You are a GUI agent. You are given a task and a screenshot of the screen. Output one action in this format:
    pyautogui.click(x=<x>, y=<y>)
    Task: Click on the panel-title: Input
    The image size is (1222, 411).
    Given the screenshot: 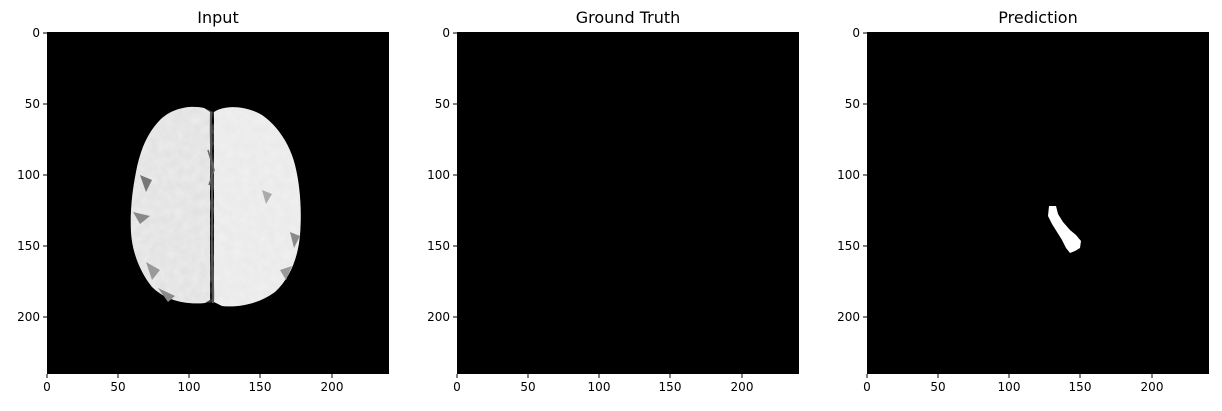 What is the action you would take?
    pyautogui.click(x=217, y=17)
    